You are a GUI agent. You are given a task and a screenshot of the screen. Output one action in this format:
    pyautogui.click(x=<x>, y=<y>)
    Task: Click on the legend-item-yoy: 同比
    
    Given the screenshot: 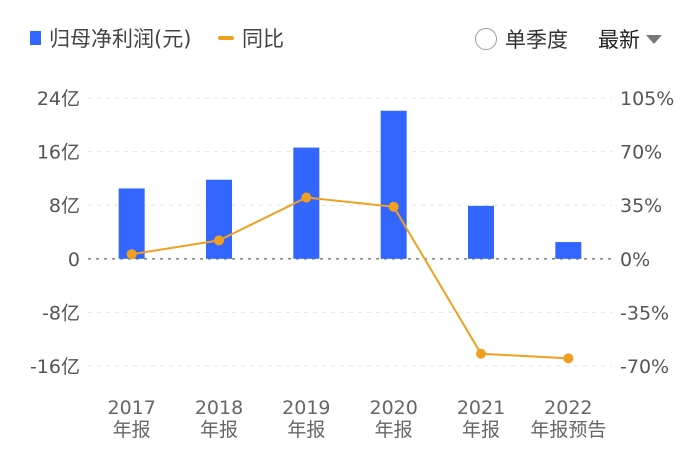 What is the action you would take?
    pyautogui.click(x=251, y=38)
    